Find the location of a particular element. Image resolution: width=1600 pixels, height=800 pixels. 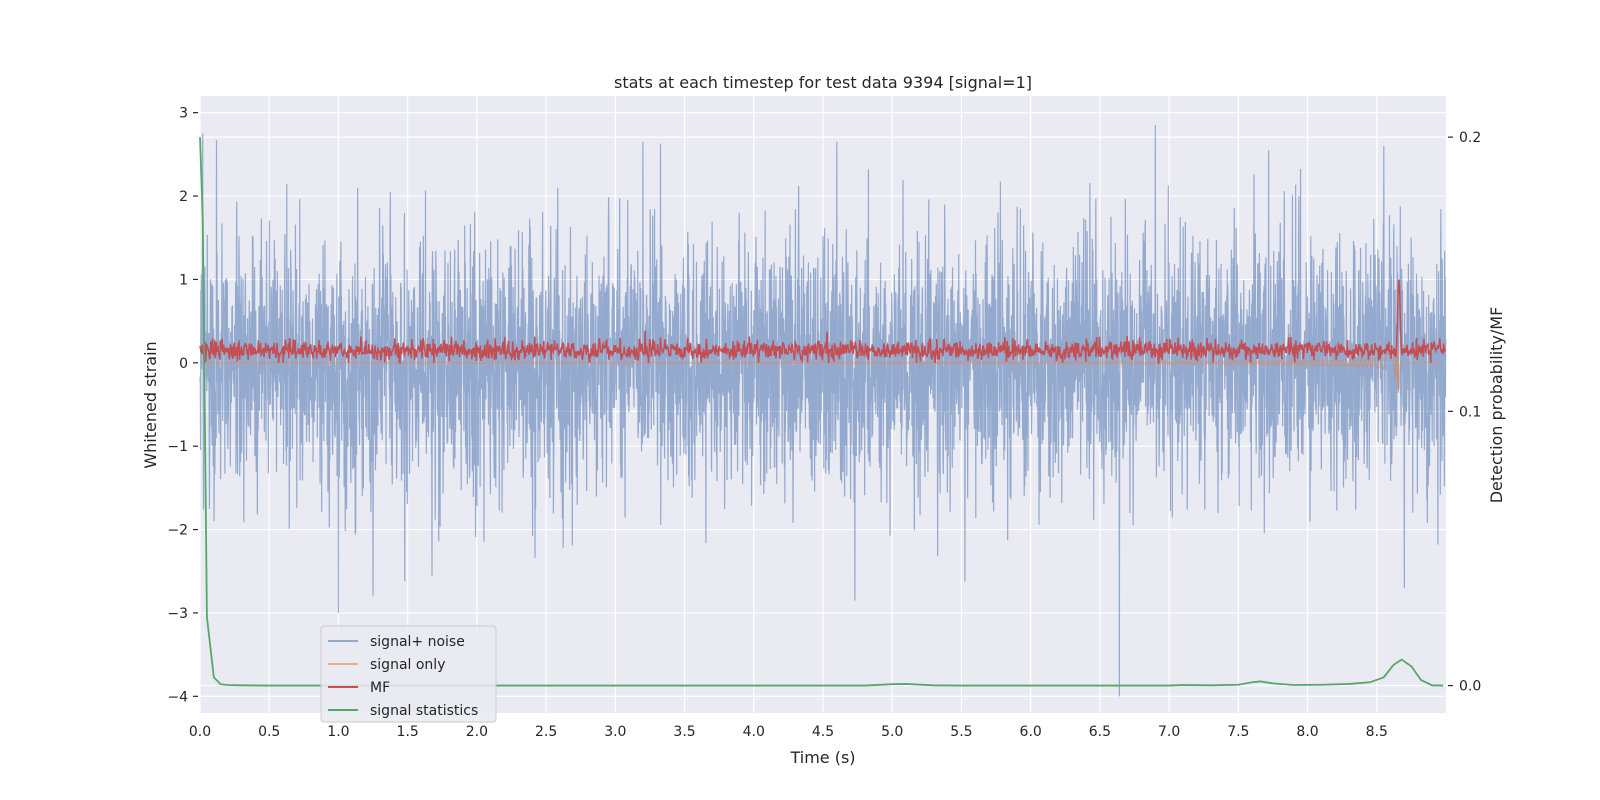

x-tick-label: 4.5 is located at coordinates (823, 732).